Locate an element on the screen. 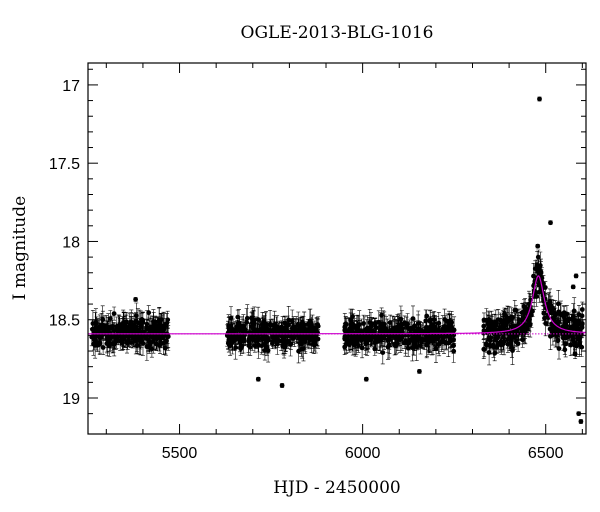 Image resolution: width=600 pixels, height=512 pixels. x-tick-label: 6000 is located at coordinates (363, 453).